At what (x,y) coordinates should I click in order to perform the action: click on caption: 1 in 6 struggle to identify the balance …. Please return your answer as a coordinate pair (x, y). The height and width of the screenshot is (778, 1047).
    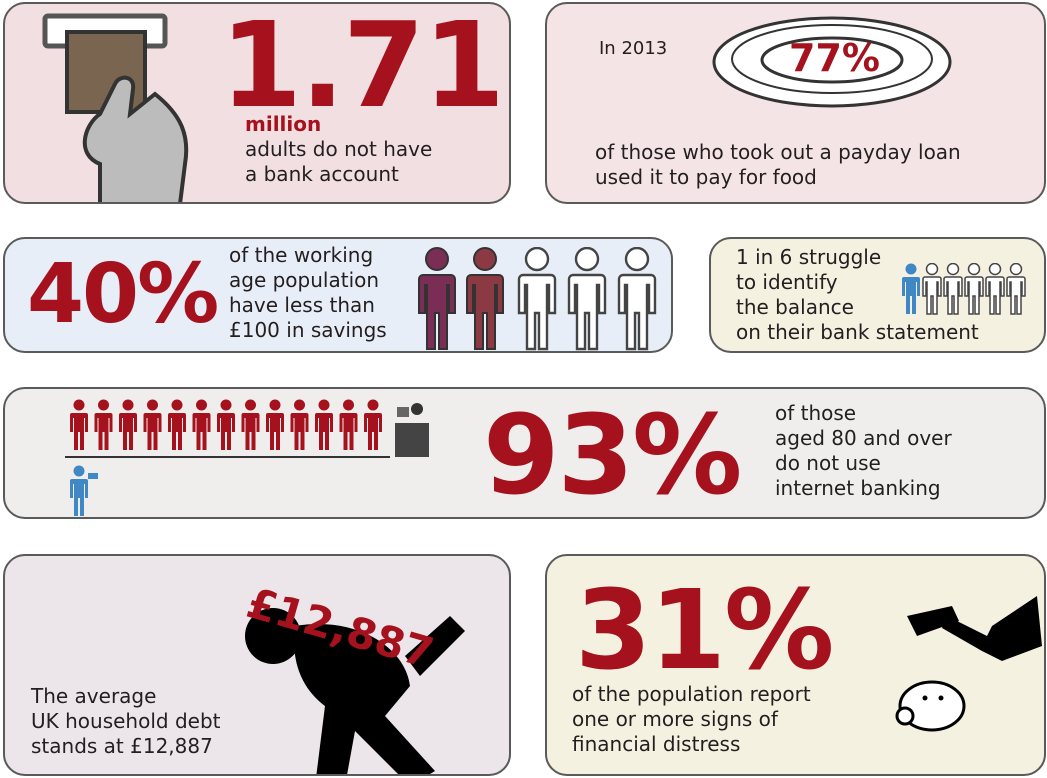
    Looking at the image, I should click on (857, 295).